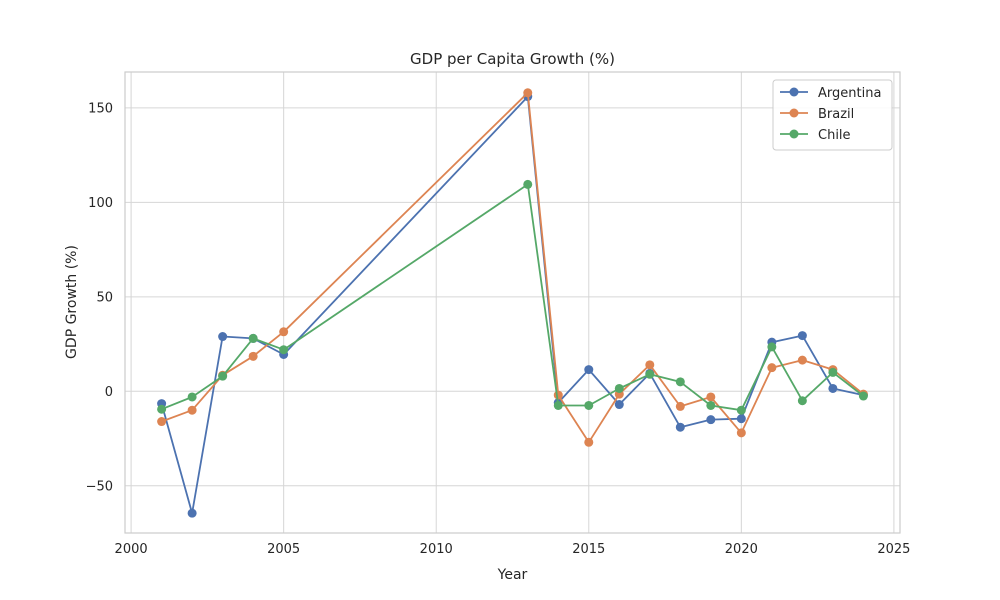 The image size is (1000, 600). What do you see at coordinates (815, 135) in the screenshot?
I see `legend-entry-chile: Chile` at bounding box center [815, 135].